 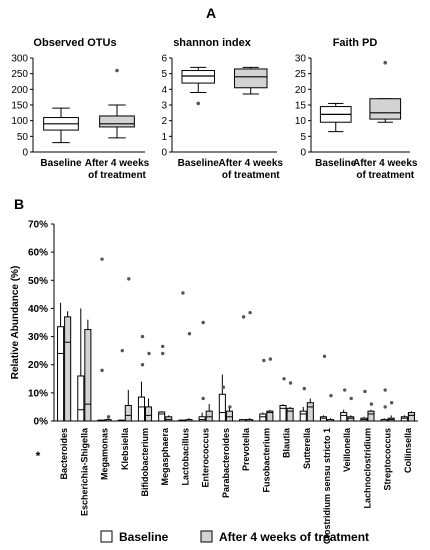 What do you see at coordinates (68, 369) in the screenshot?
I see `bar-treatment-bacteroides` at bounding box center [68, 369].